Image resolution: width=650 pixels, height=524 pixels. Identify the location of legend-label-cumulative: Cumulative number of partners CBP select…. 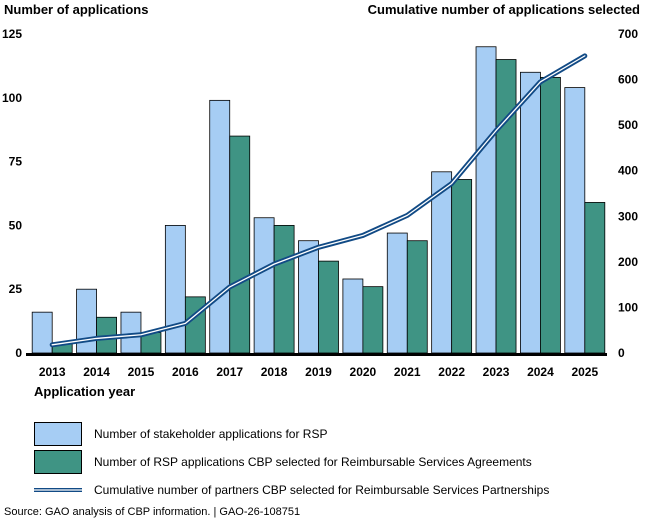
(322, 490).